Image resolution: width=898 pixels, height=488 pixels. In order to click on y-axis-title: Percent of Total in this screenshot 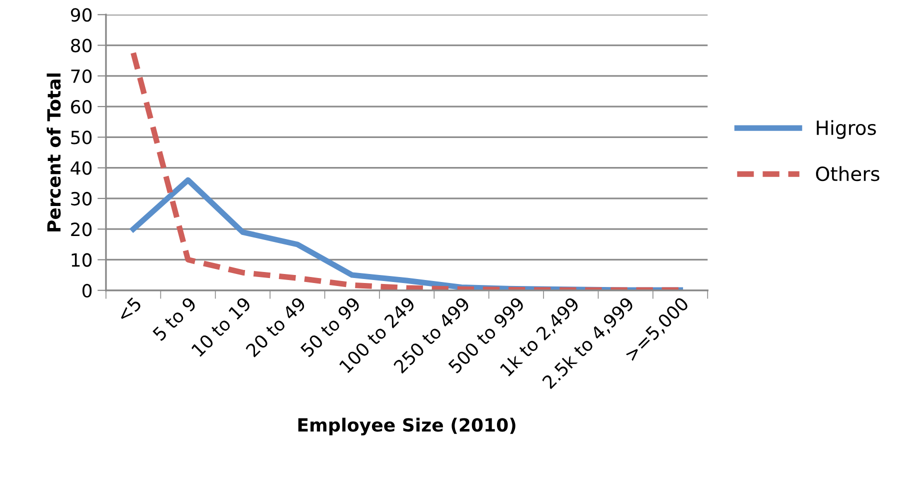, I will do `click(53, 153)`.